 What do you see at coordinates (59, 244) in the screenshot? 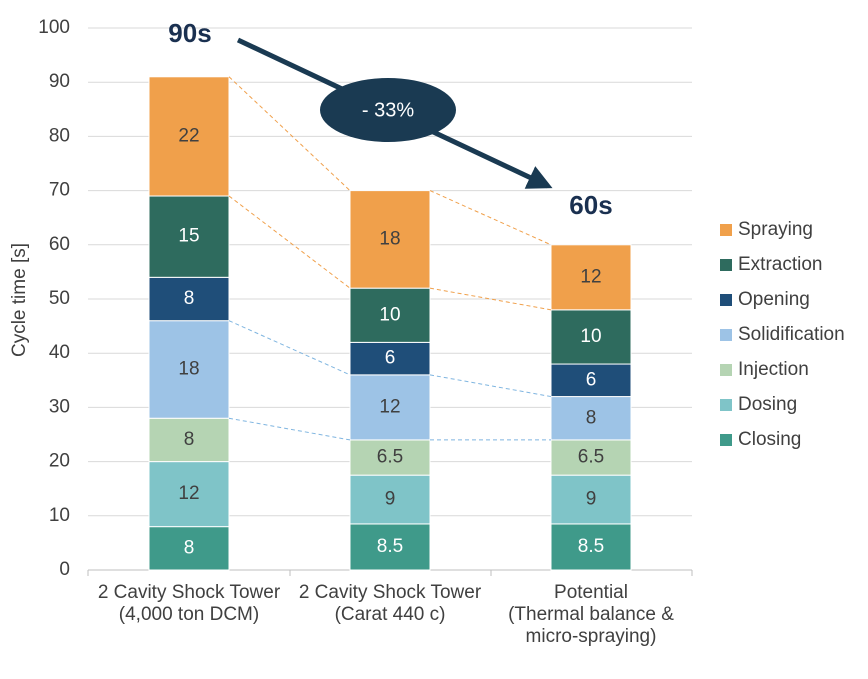
I see `y-tick-label: 60` at bounding box center [59, 244].